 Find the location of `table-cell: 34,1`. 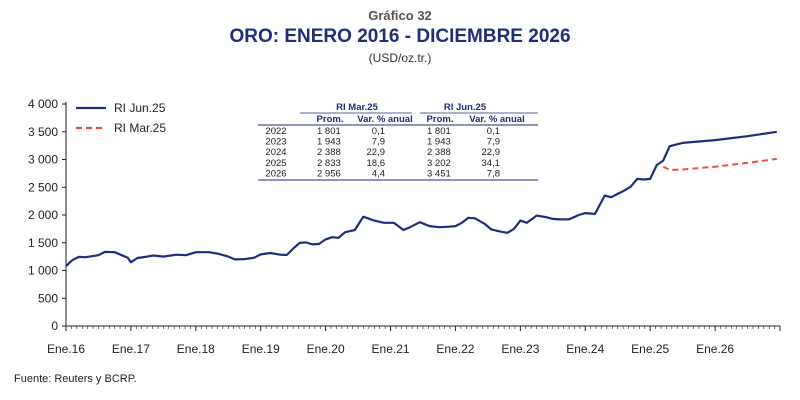

table-cell: 34,1 is located at coordinates (491, 163).